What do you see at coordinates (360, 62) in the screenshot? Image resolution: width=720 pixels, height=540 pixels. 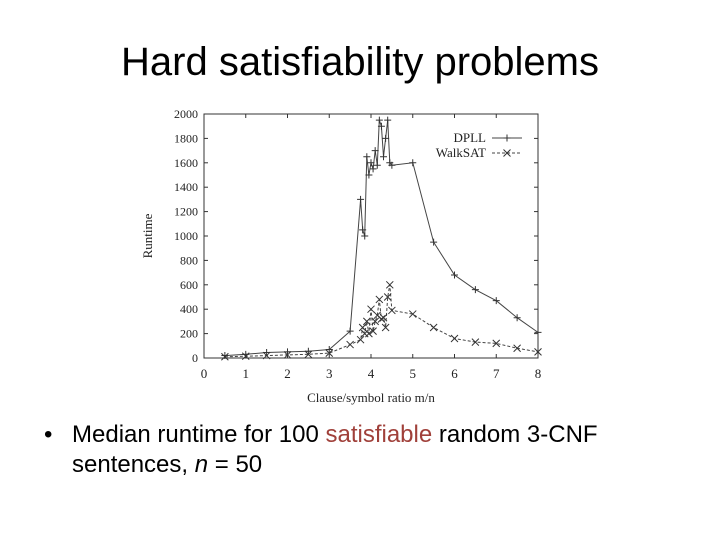 I see `slide-title: Hard satisfiability problems` at bounding box center [360, 62].